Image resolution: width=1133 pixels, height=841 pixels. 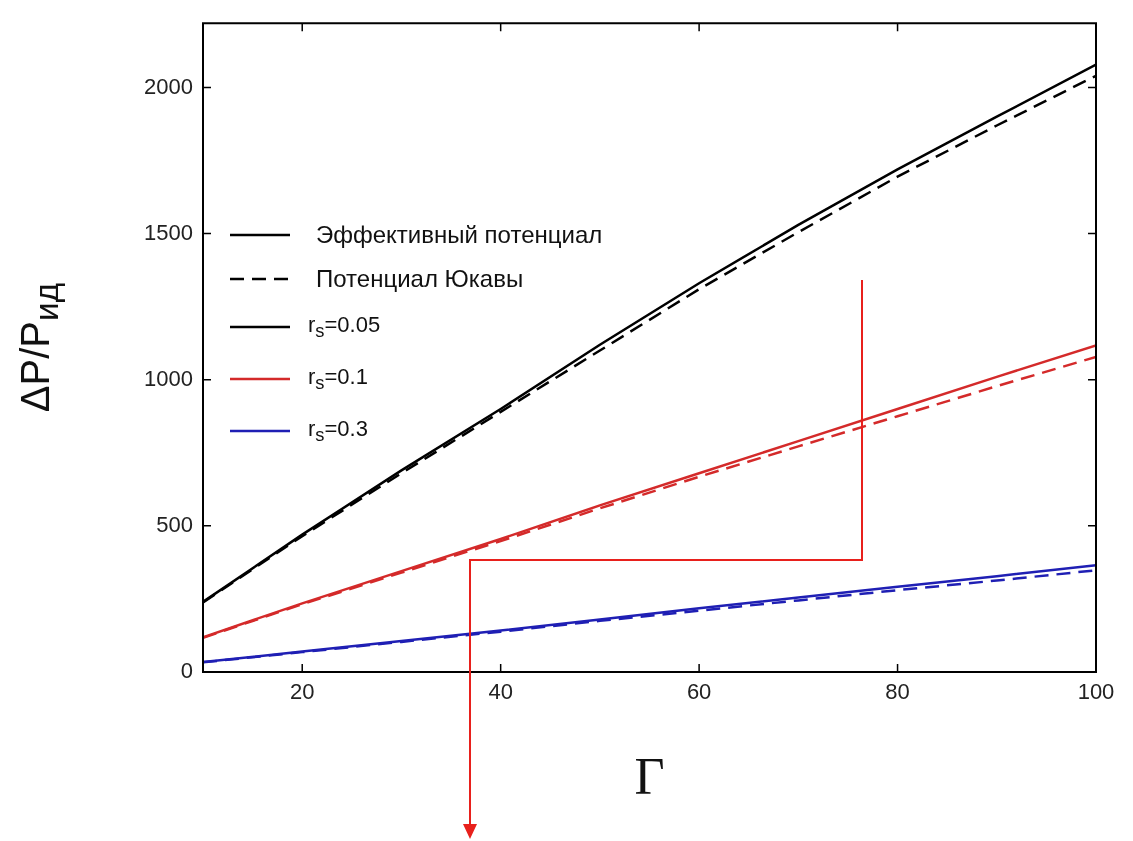 I want to click on x-tick-label: 80, so click(x=897, y=692).